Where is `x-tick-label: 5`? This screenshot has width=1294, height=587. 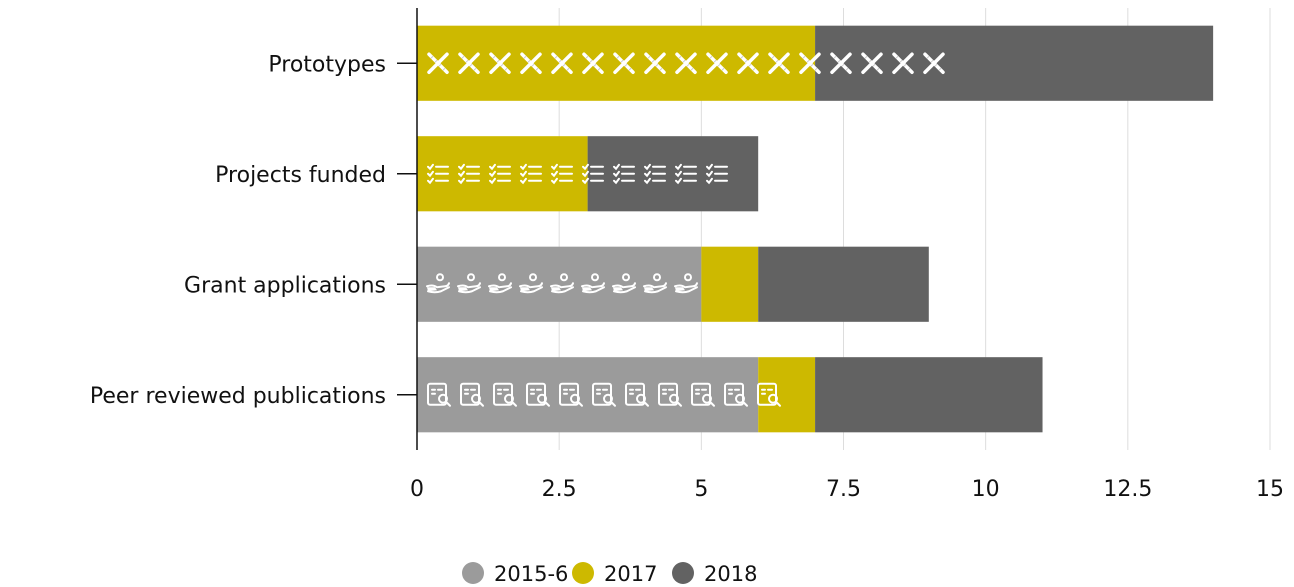
x-tick-label: 5 is located at coordinates (701, 489).